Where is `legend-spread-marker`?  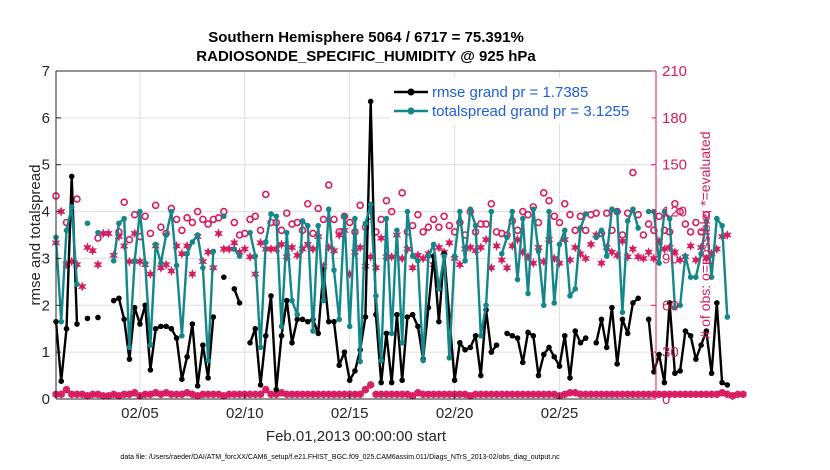
legend-spread-marker is located at coordinates (411, 111).